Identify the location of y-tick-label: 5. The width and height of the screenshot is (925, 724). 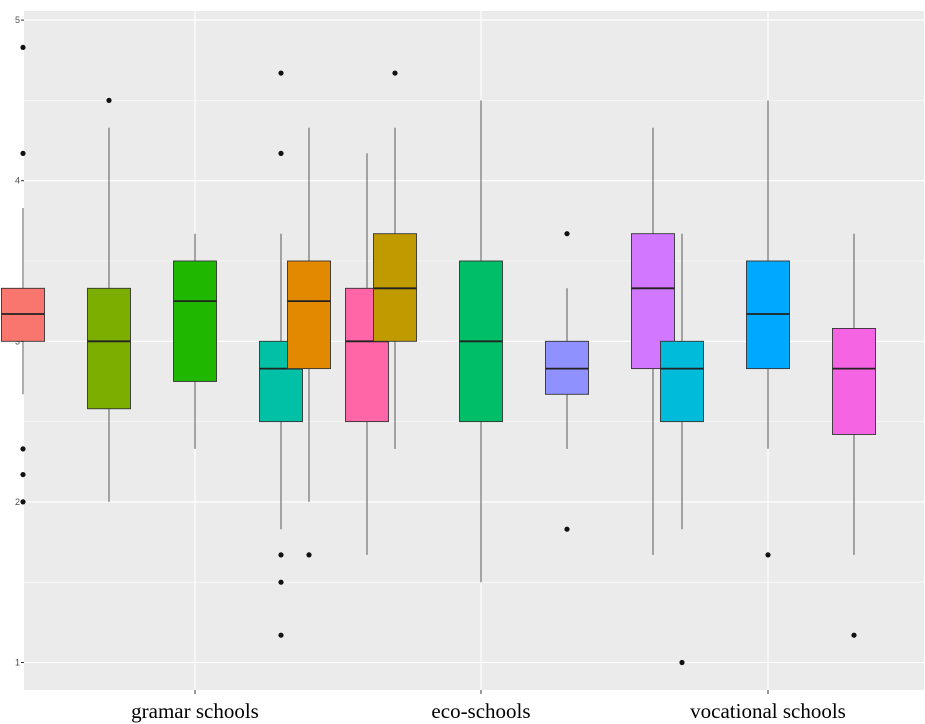
(17, 20).